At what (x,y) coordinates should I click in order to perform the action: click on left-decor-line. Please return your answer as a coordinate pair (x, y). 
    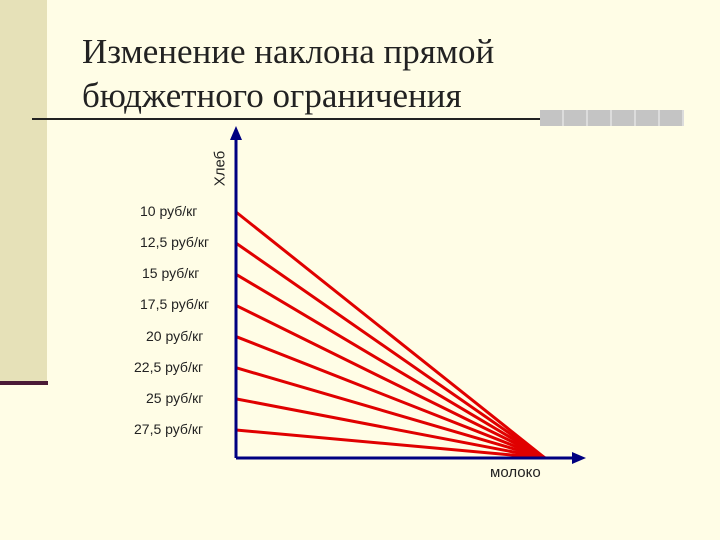
    Looking at the image, I should click on (24, 383).